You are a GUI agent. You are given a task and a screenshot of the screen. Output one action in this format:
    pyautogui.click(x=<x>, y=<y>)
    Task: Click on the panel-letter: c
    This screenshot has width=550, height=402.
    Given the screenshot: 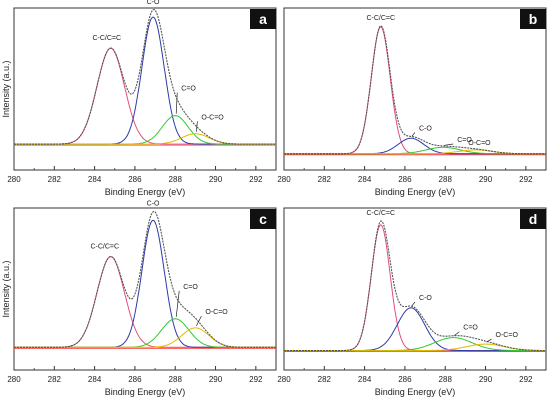 What is the action you would take?
    pyautogui.click(x=263, y=219)
    